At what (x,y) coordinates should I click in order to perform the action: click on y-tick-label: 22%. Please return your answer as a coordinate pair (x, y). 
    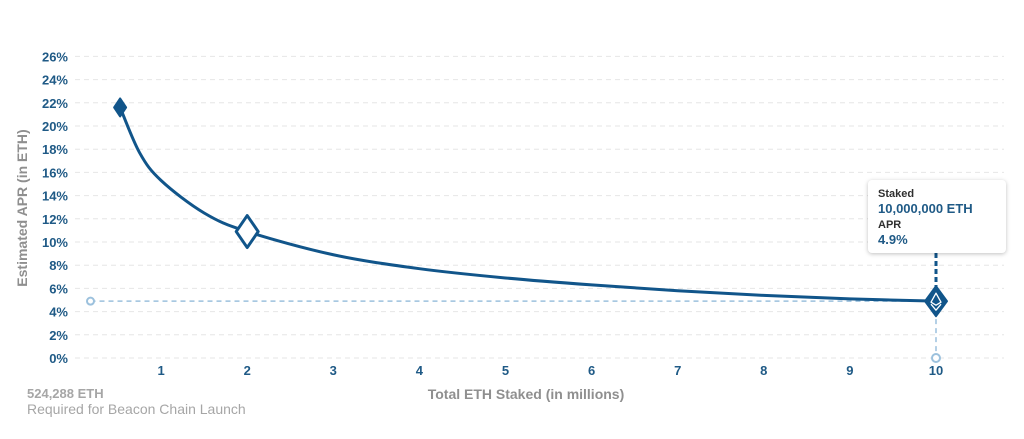
    Looking at the image, I should click on (55, 103).